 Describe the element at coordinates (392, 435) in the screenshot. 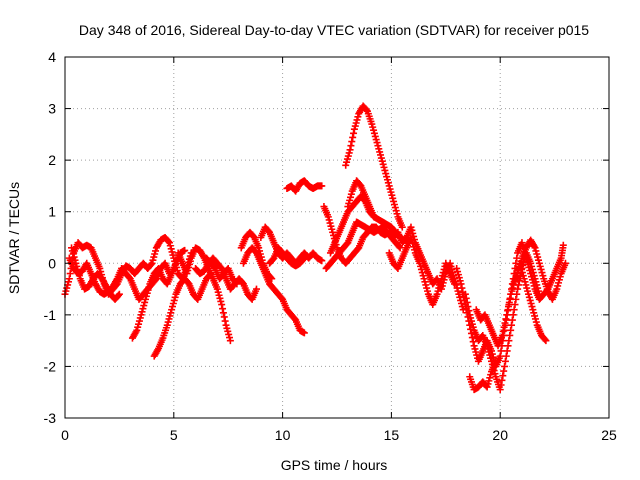

I see `x-tick-label: 15` at that location.